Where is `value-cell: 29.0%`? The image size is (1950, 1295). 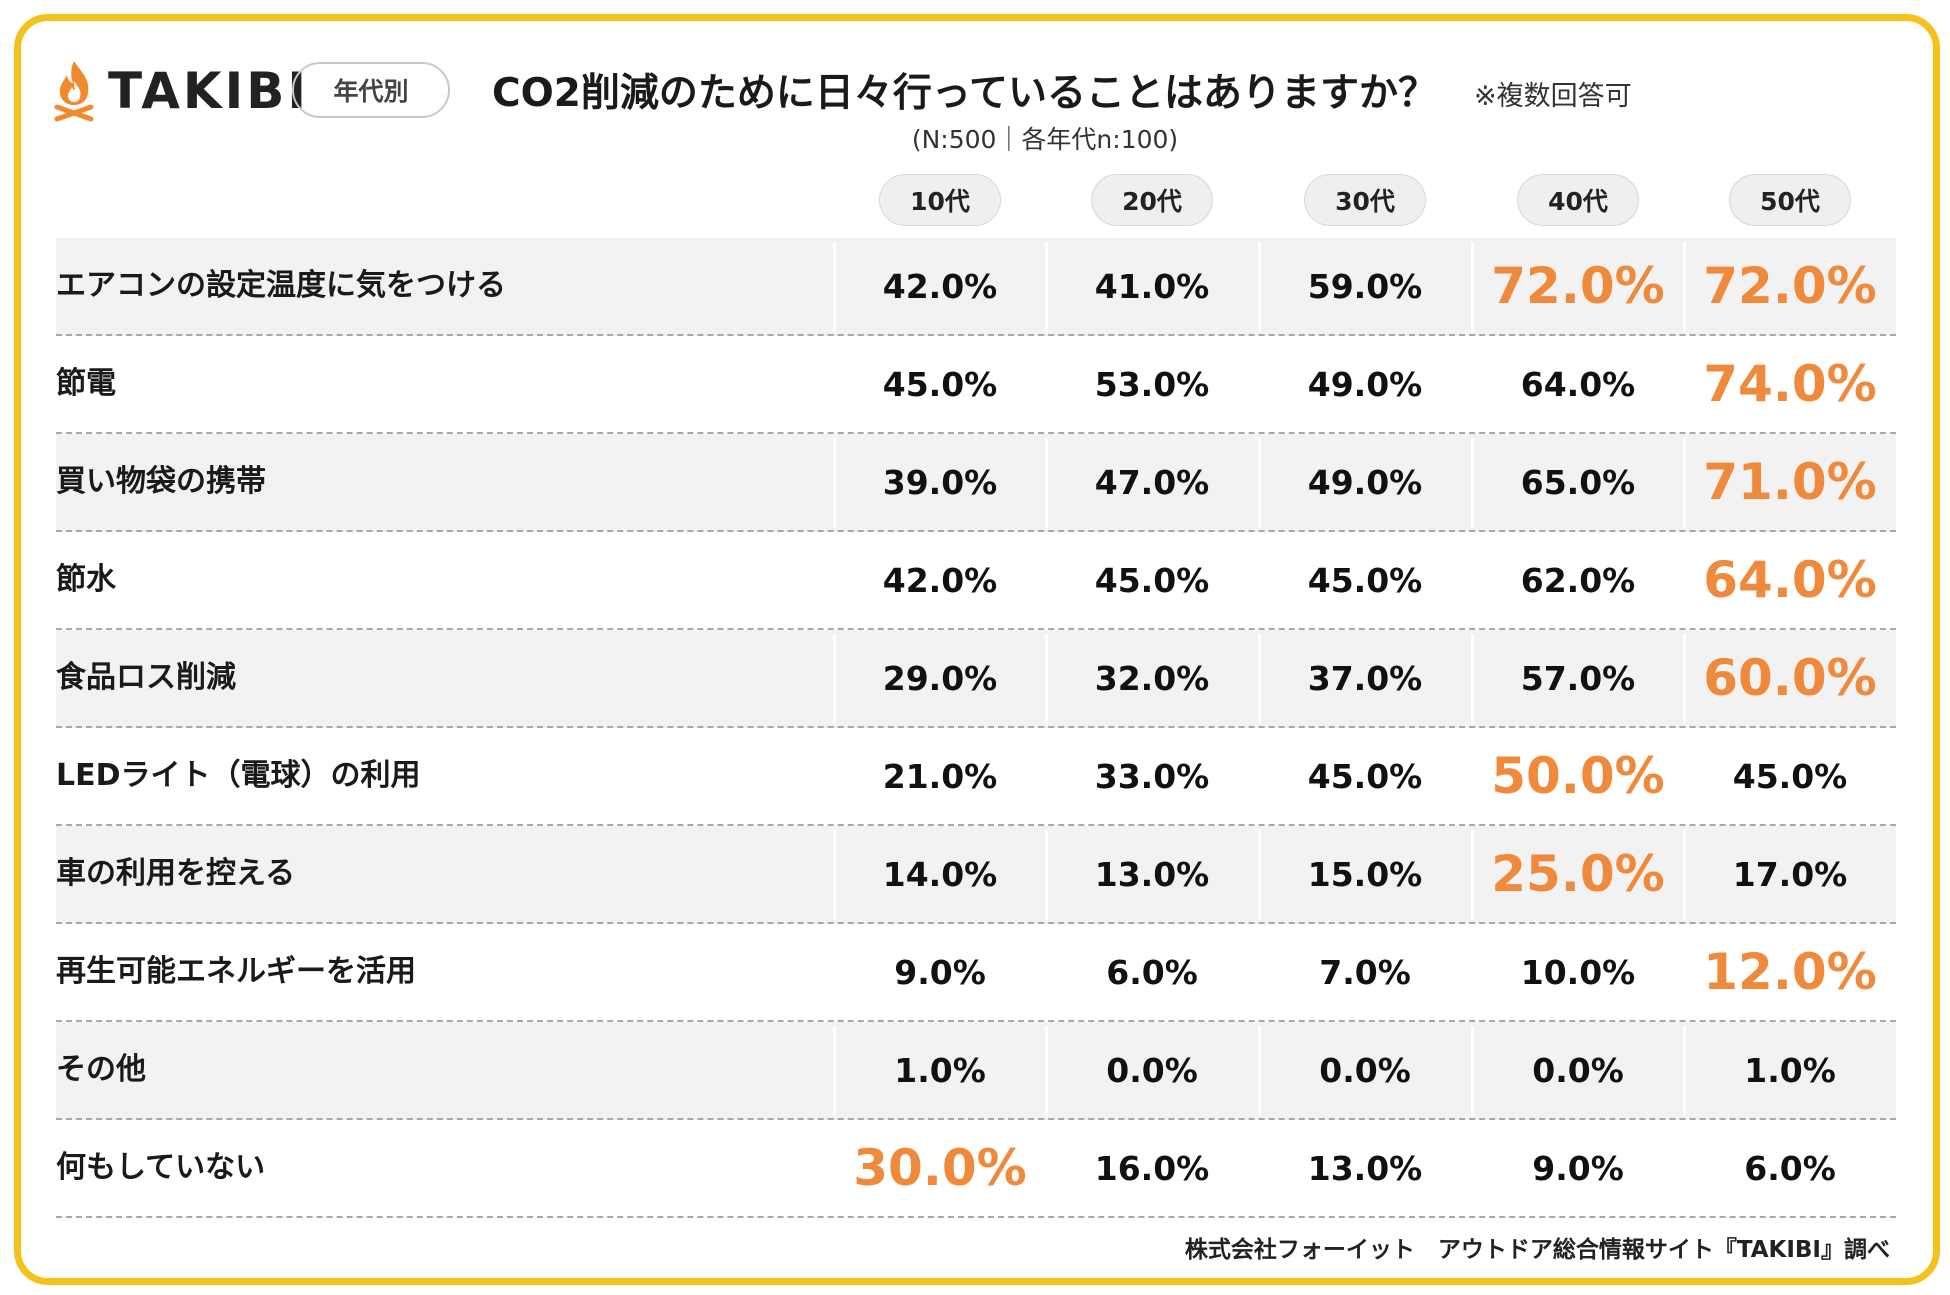 value-cell: 29.0% is located at coordinates (940, 678).